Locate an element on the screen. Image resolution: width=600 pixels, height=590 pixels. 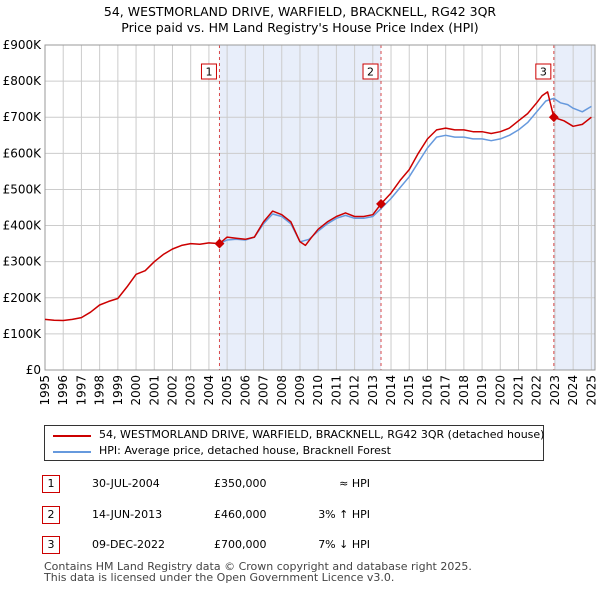
x-tick-label: 2000 is located at coordinates (136, 390).